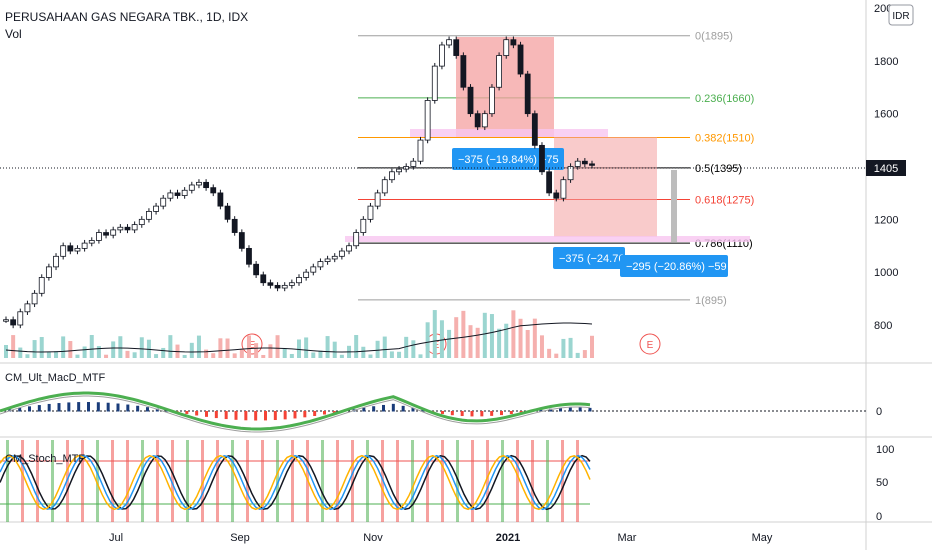 This screenshot has height=550, width=932. Describe the element at coordinates (762, 538) in the screenshot. I see `time-tick-label: May` at that location.